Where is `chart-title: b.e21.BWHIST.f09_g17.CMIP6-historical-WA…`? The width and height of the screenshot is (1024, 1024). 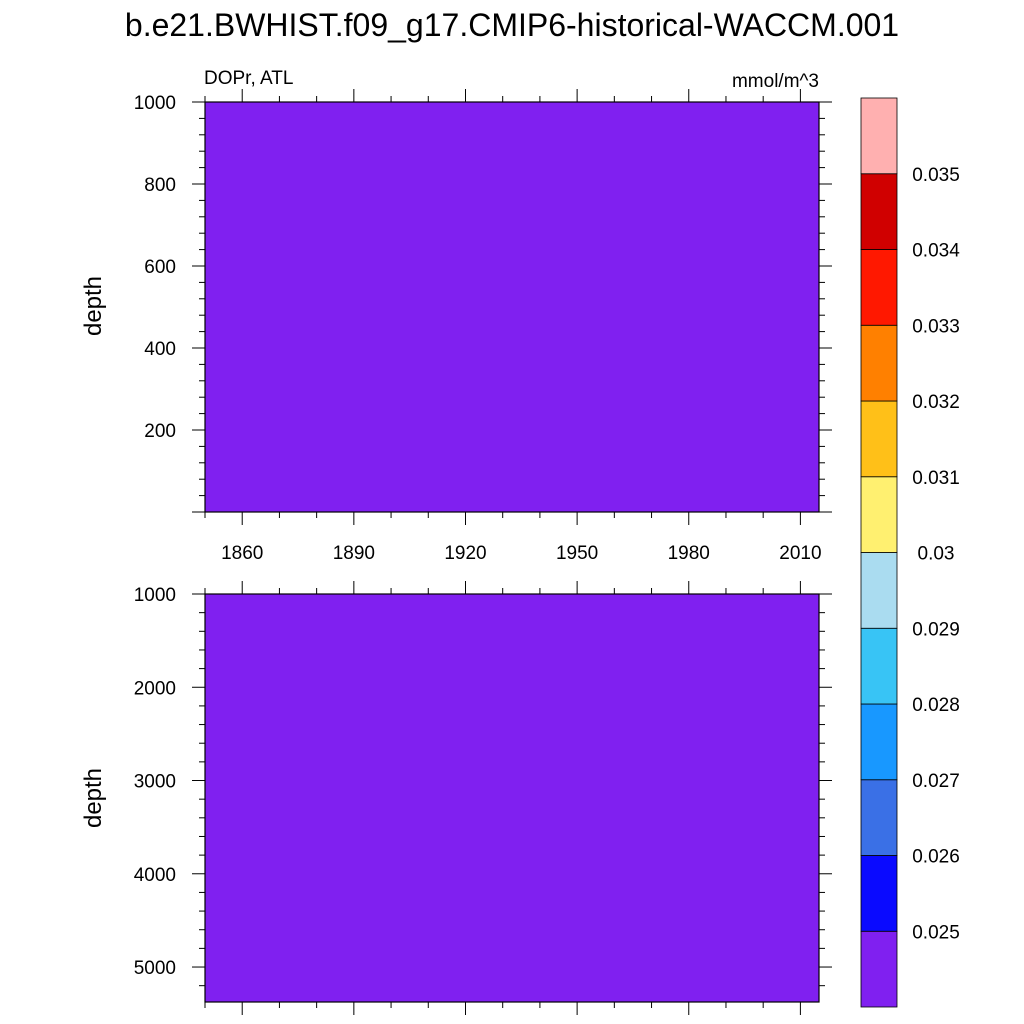 chart-title: b.e21.BWHIST.f09_g17.CMIP6-historical-WA… is located at coordinates (512, 25).